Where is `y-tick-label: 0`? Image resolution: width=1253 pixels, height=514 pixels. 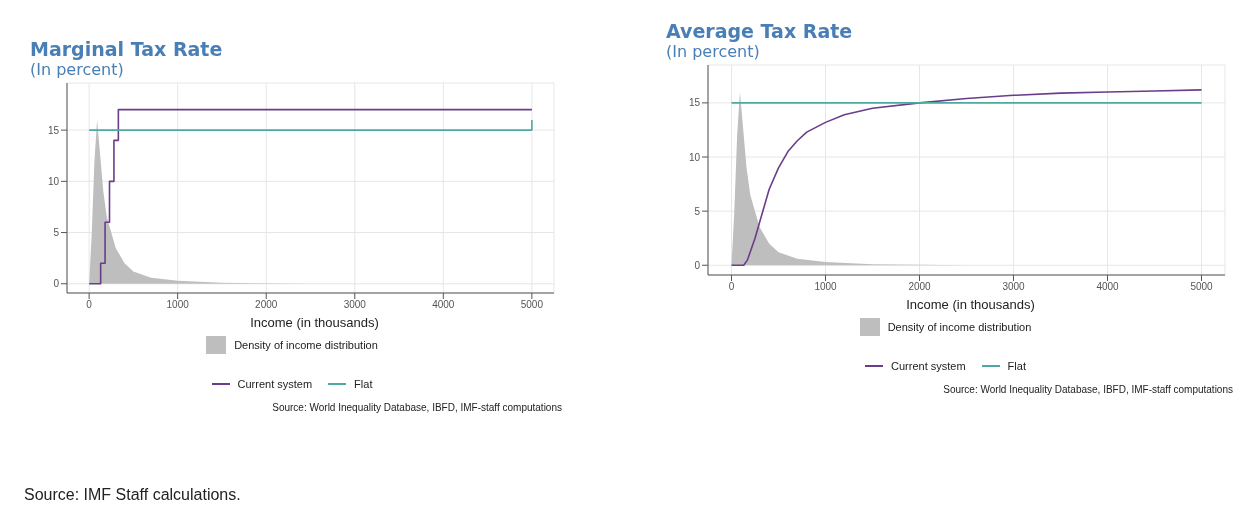
y-tick-label: 0 is located at coordinates (697, 265).